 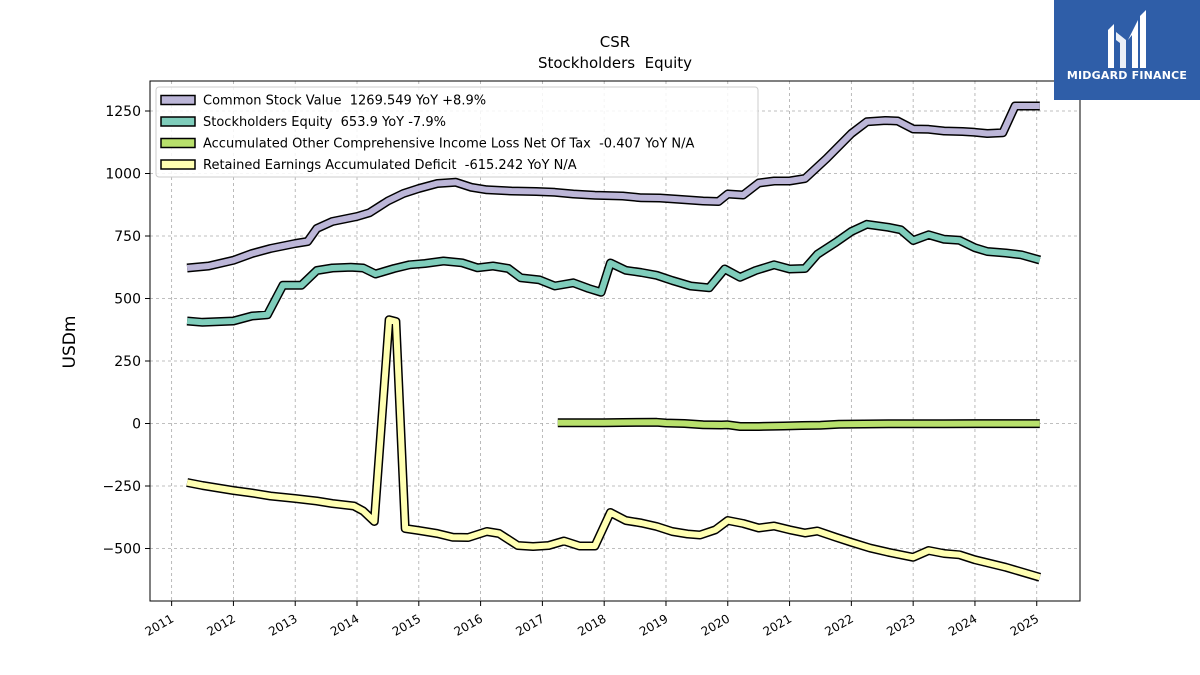 What do you see at coordinates (1024, 624) in the screenshot?
I see `x-tick-label: 2025` at bounding box center [1024, 624].